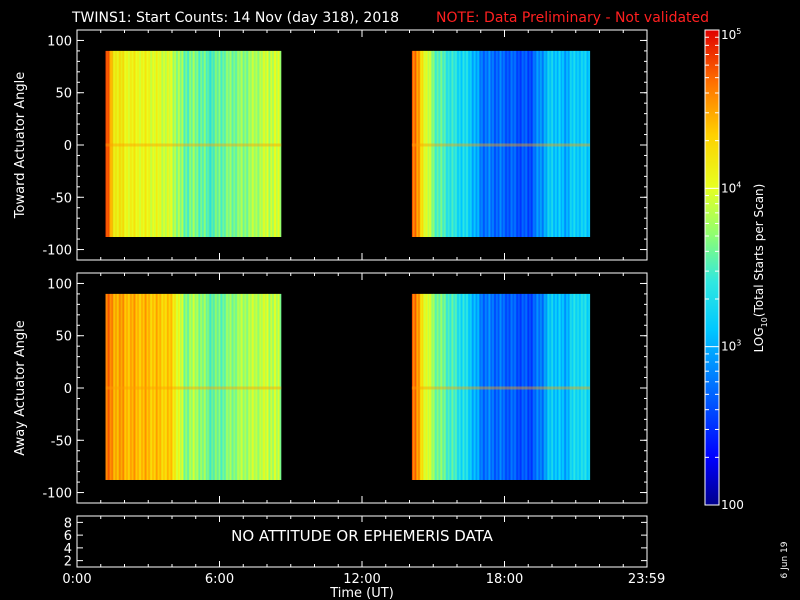 The width and height of the screenshot is (800, 600). What do you see at coordinates (728, 188) in the screenshot?
I see `colorbar-tick-base: 10` at bounding box center [728, 188].